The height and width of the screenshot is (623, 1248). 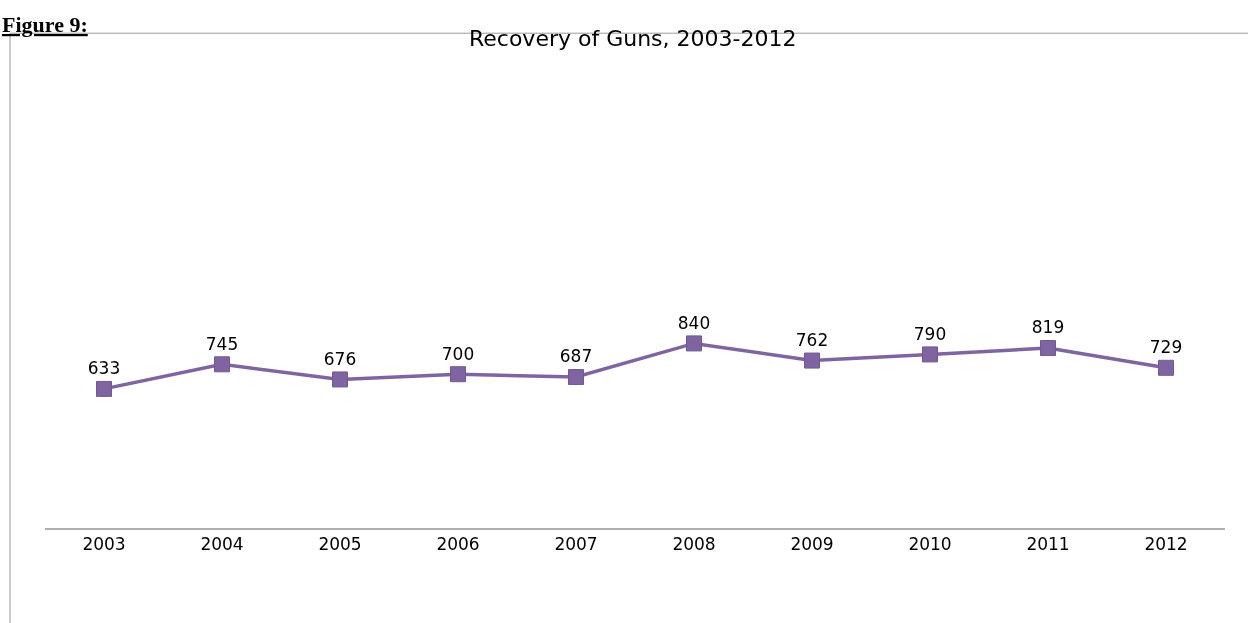 I want to click on chart-title: Recovery of Guns, 2003-2012, so click(x=632, y=38).